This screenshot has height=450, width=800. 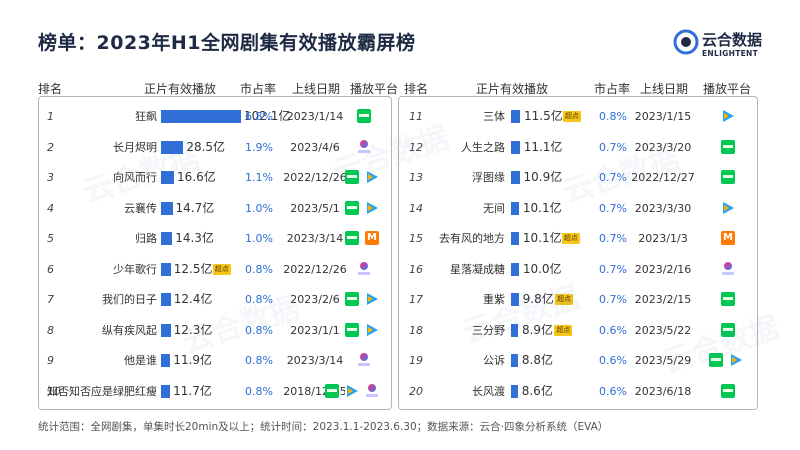 I want to click on table-header-right: 排名 正片有效播放 市占率 上线日期 播放平台, so click(x=579, y=88).